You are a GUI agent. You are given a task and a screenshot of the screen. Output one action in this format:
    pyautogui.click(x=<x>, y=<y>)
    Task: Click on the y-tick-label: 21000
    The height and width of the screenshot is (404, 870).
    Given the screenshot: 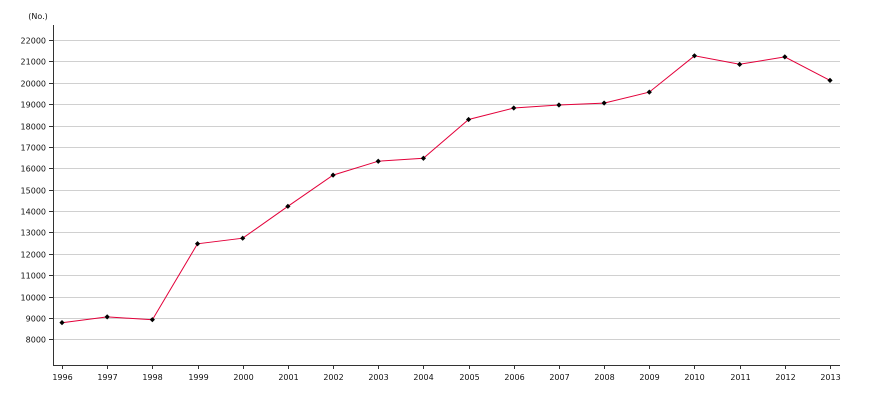 What is the action you would take?
    pyautogui.click(x=33, y=62)
    